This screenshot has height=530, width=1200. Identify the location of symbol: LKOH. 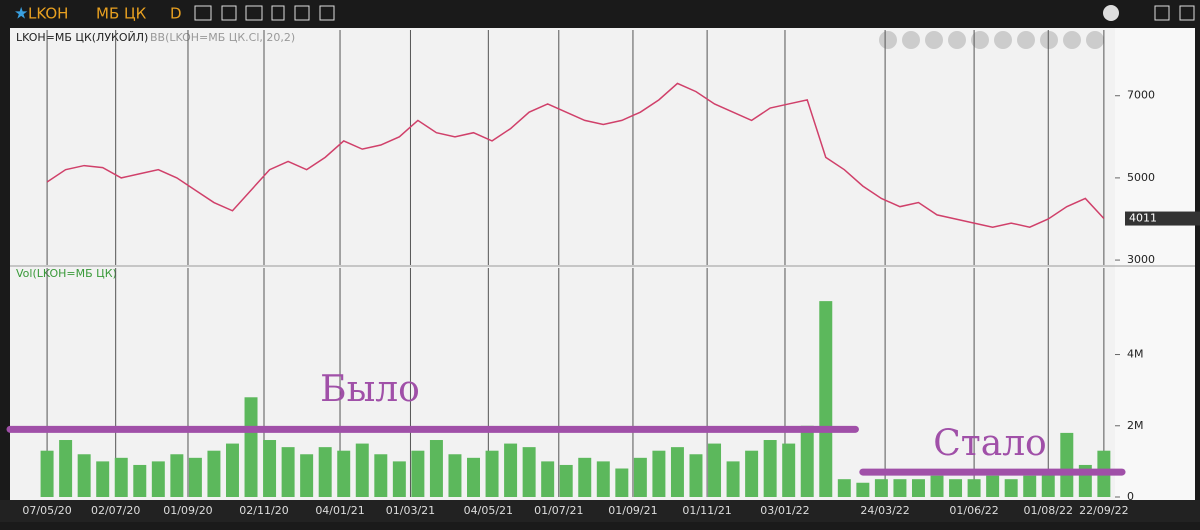
(48, 14).